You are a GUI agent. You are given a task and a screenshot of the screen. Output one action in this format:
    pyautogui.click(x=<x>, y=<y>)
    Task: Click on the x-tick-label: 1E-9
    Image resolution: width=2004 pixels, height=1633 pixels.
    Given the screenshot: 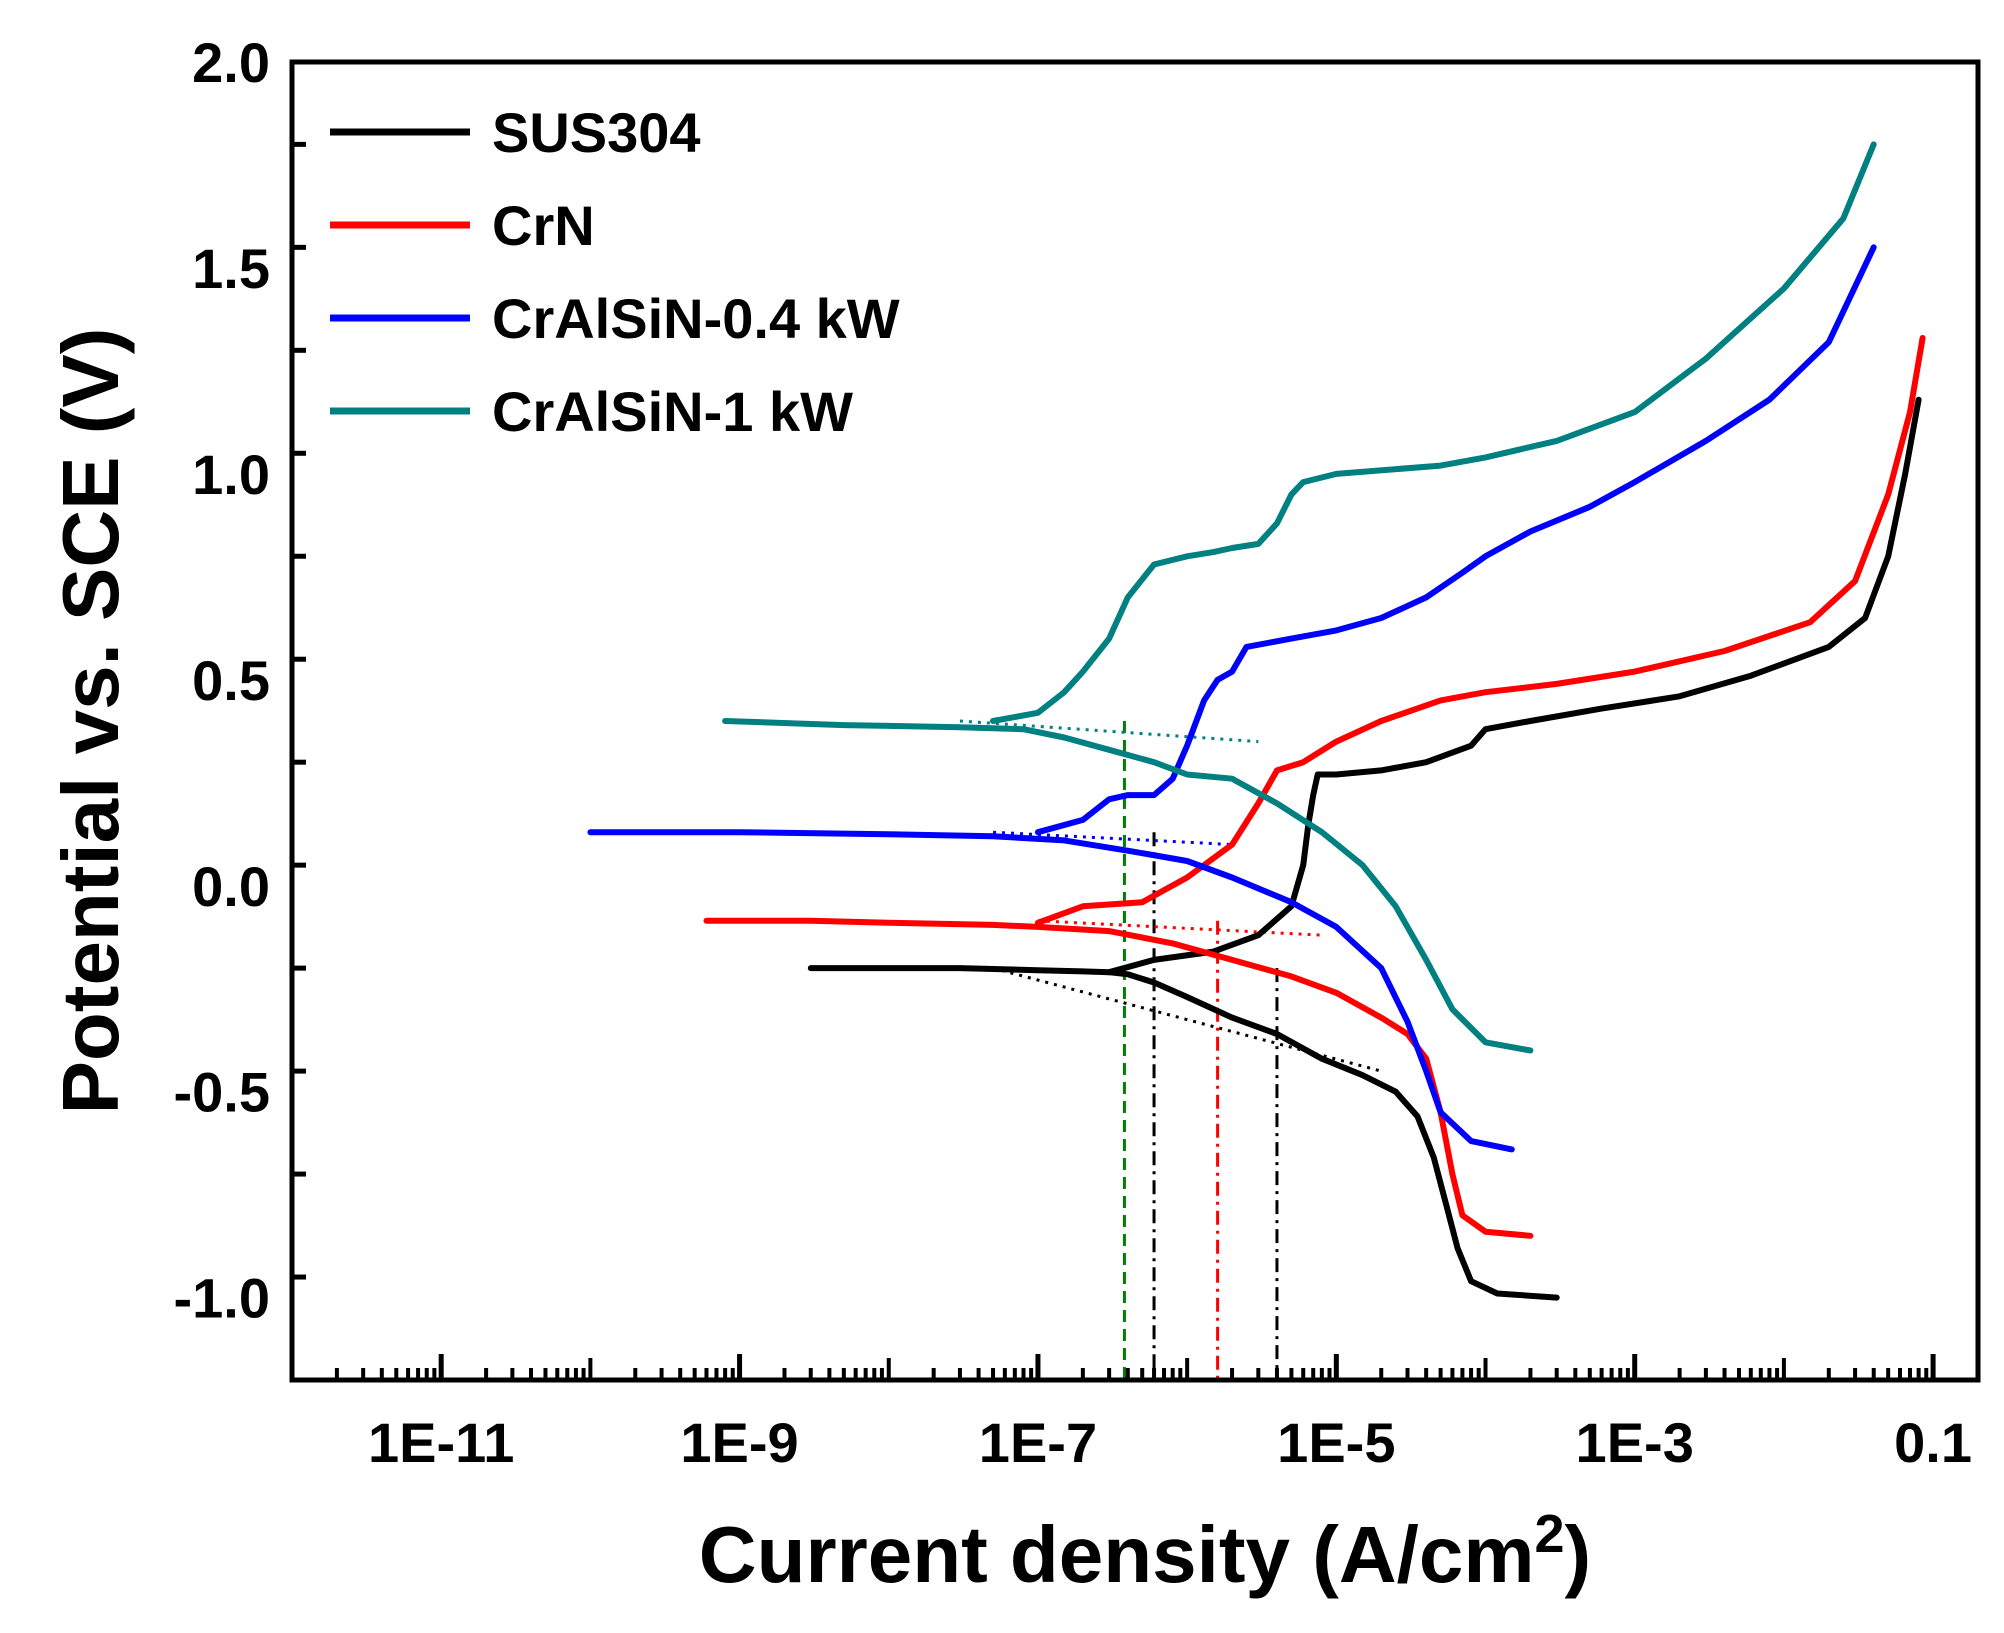 What is the action you would take?
    pyautogui.click(x=739, y=1442)
    